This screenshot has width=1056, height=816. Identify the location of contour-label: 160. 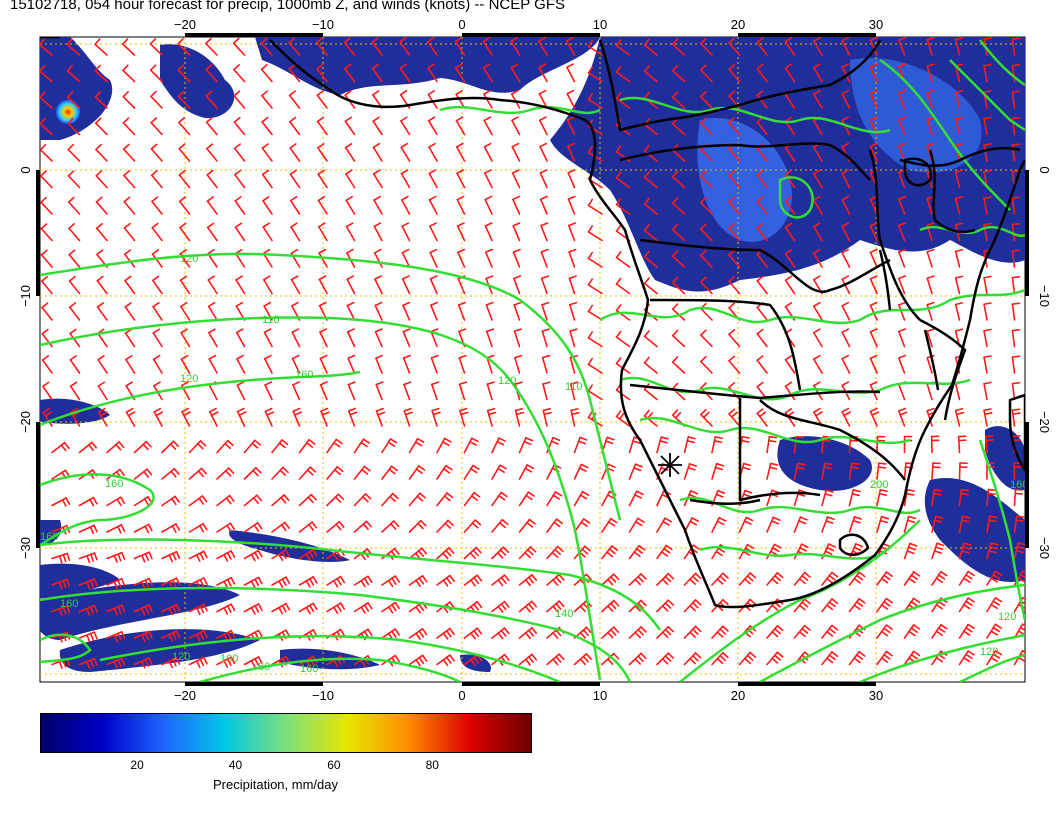
(114, 484).